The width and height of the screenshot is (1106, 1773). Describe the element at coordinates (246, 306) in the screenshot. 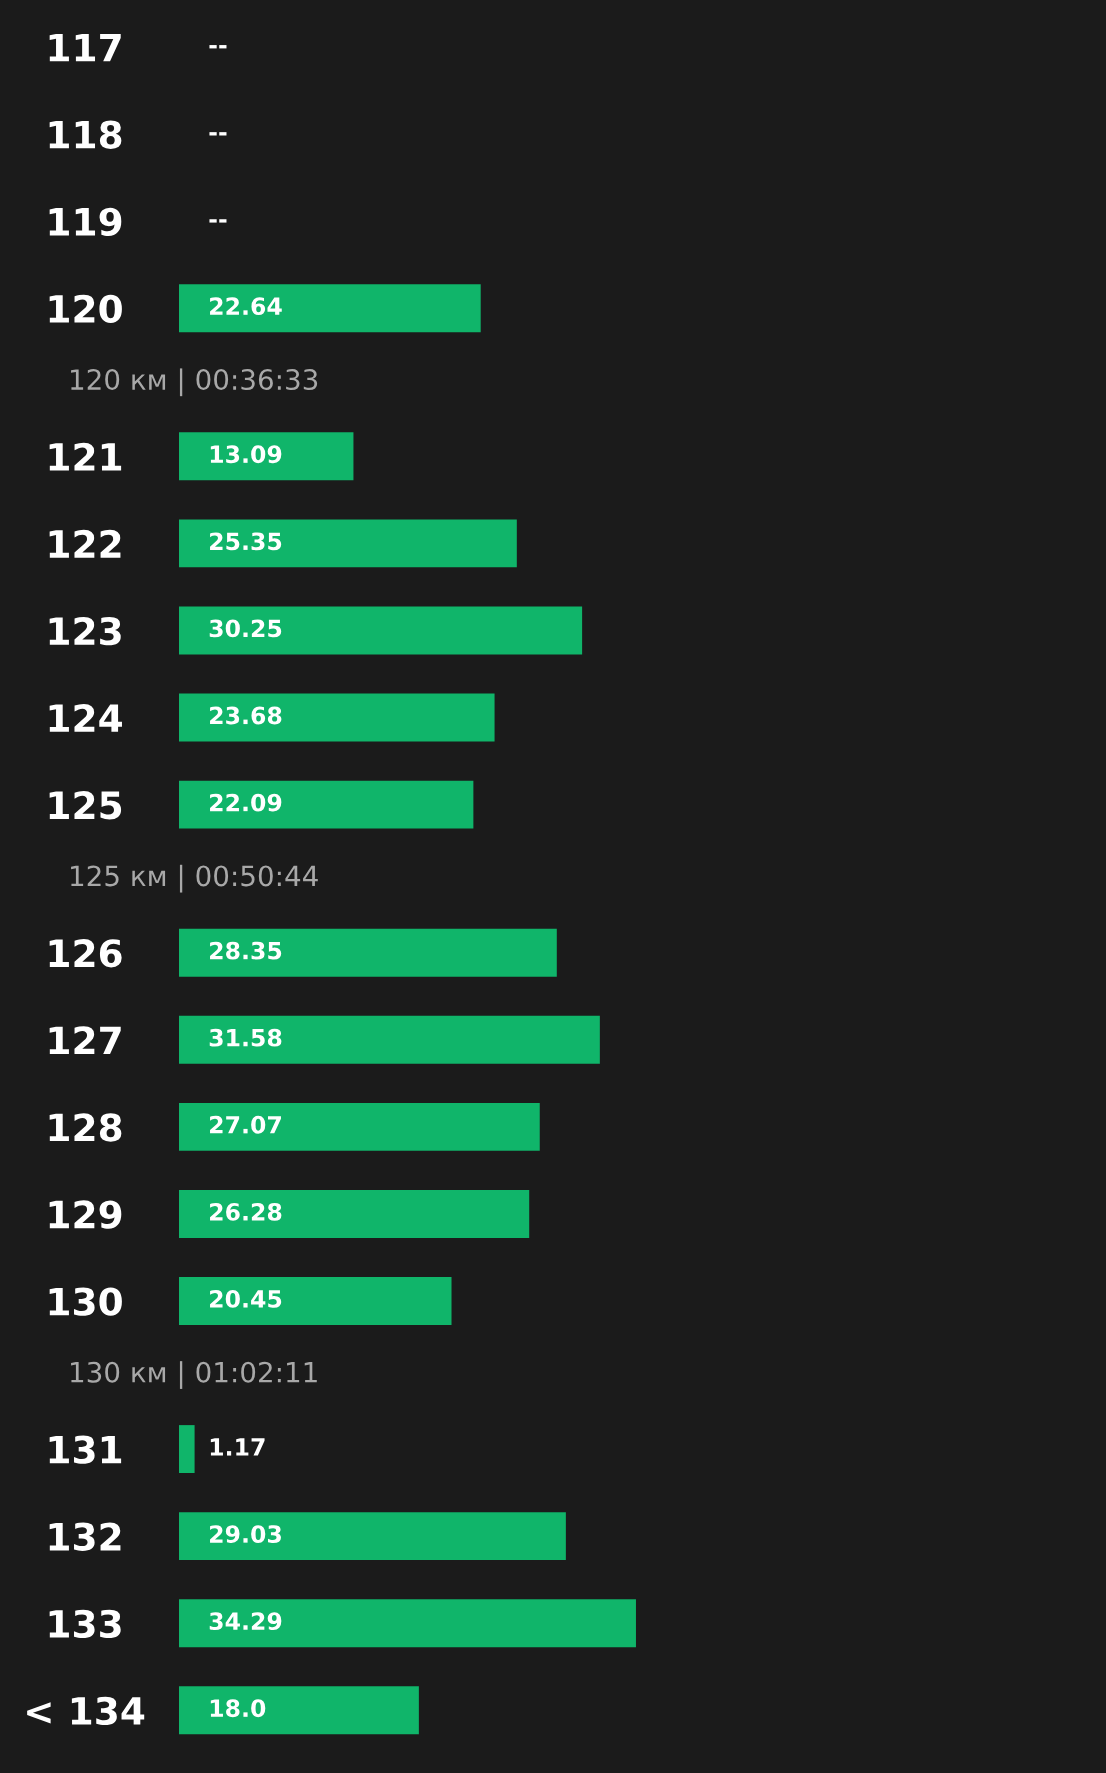

I see `data-label: 22.64` at that location.